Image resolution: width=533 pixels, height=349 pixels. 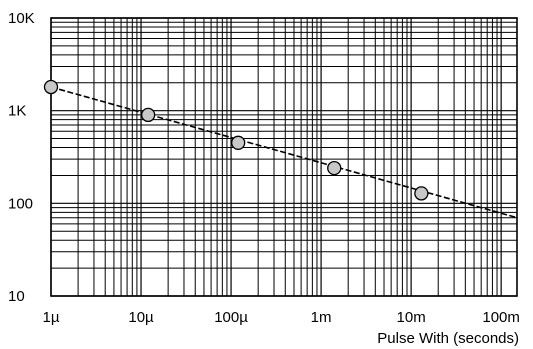 What do you see at coordinates (141, 317) in the screenshot?
I see `x-tick-label: 10µ` at bounding box center [141, 317].